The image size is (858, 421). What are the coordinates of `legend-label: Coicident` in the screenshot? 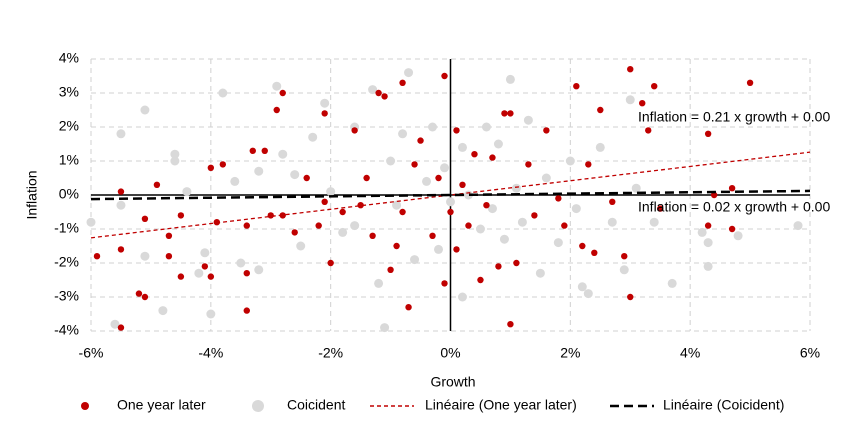 It's located at (316, 405).